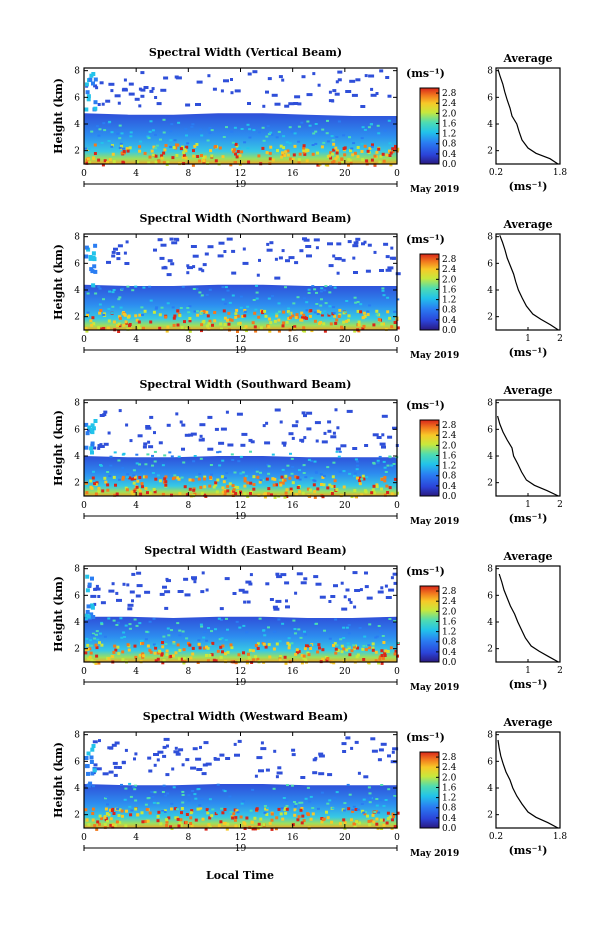 This screenshot has width=615, height=929. Describe the element at coordinates (293, 506) in the screenshot. I see `x-tick-label: 16` at that location.